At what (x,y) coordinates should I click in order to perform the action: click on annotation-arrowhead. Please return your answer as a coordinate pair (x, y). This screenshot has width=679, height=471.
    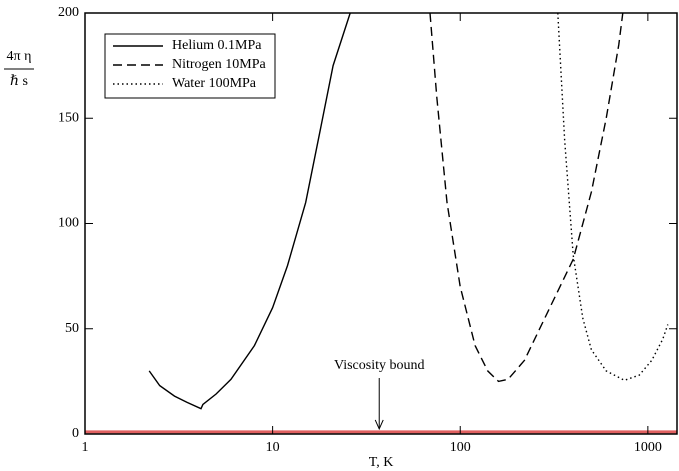
    Looking at the image, I should click on (379, 425).